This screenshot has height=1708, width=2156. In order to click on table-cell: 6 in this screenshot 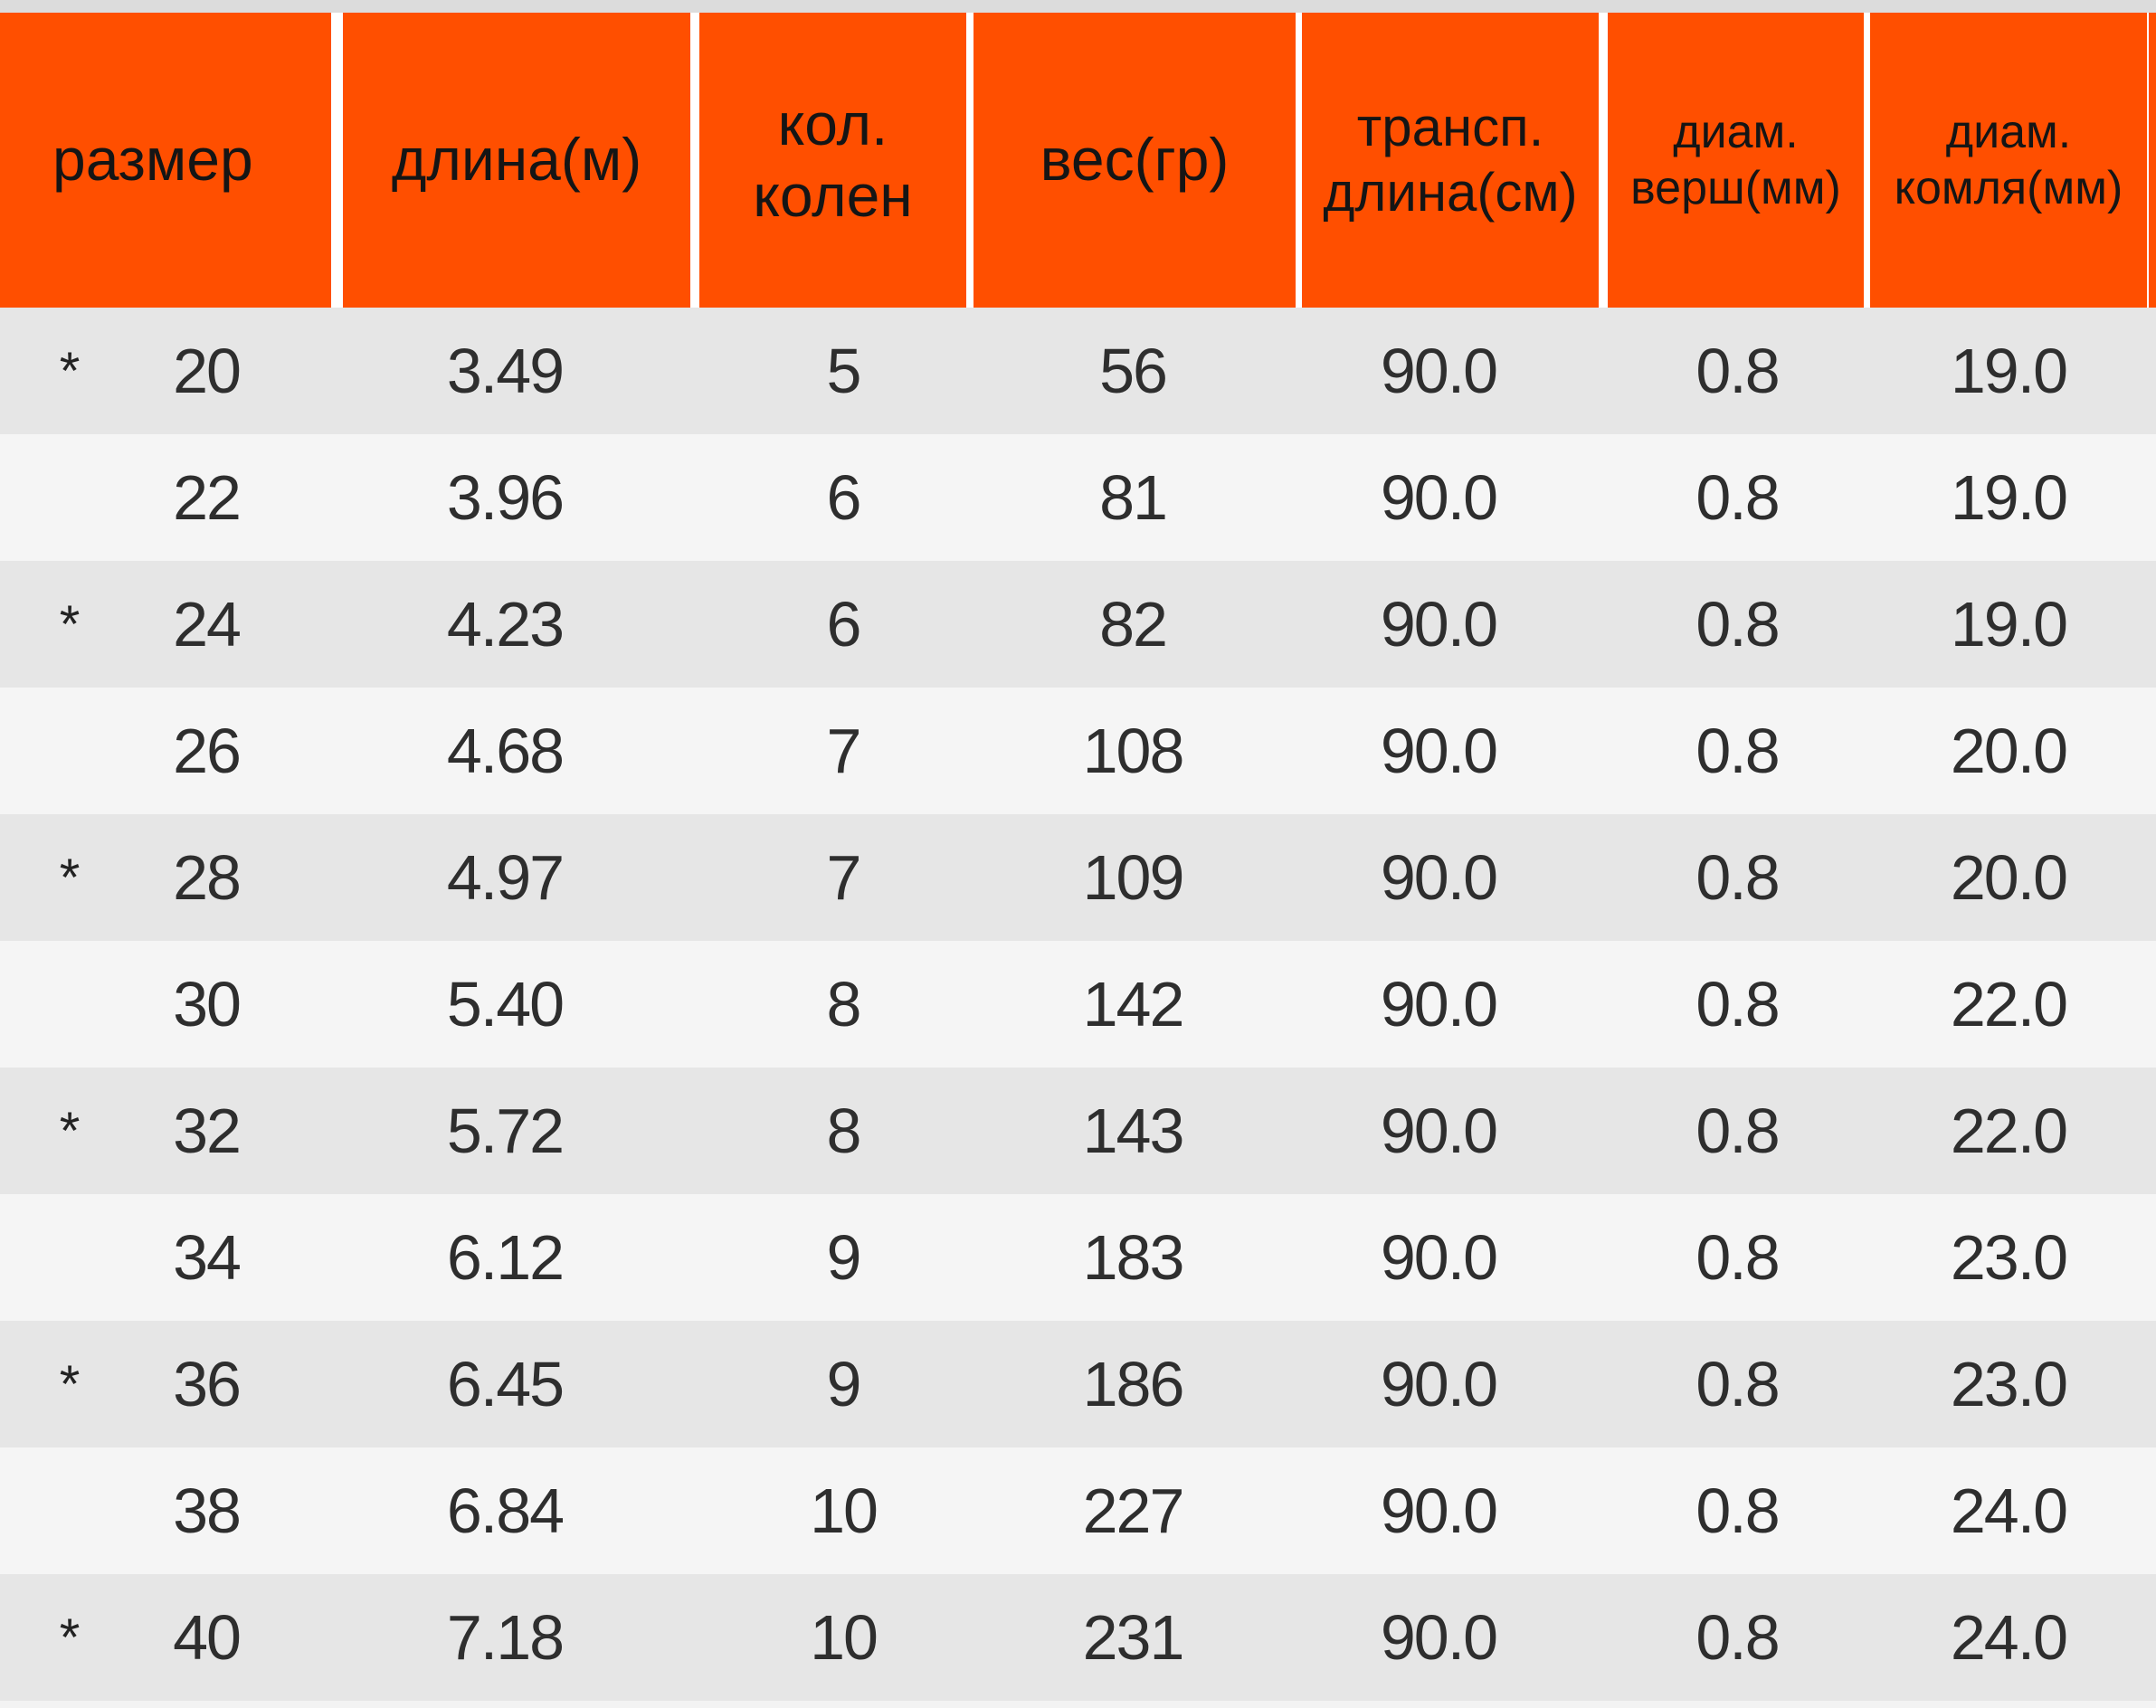, I will do `click(844, 497)`.